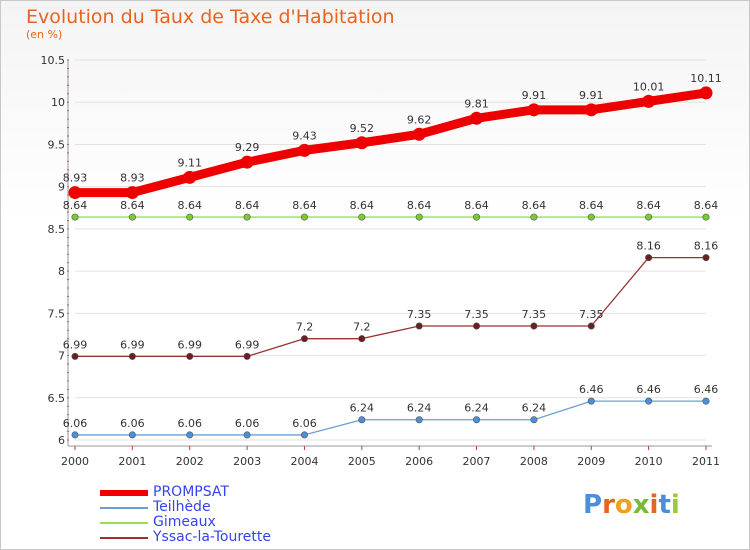  I want to click on legend-label-prompsat: PROMPSAT, so click(191, 492).